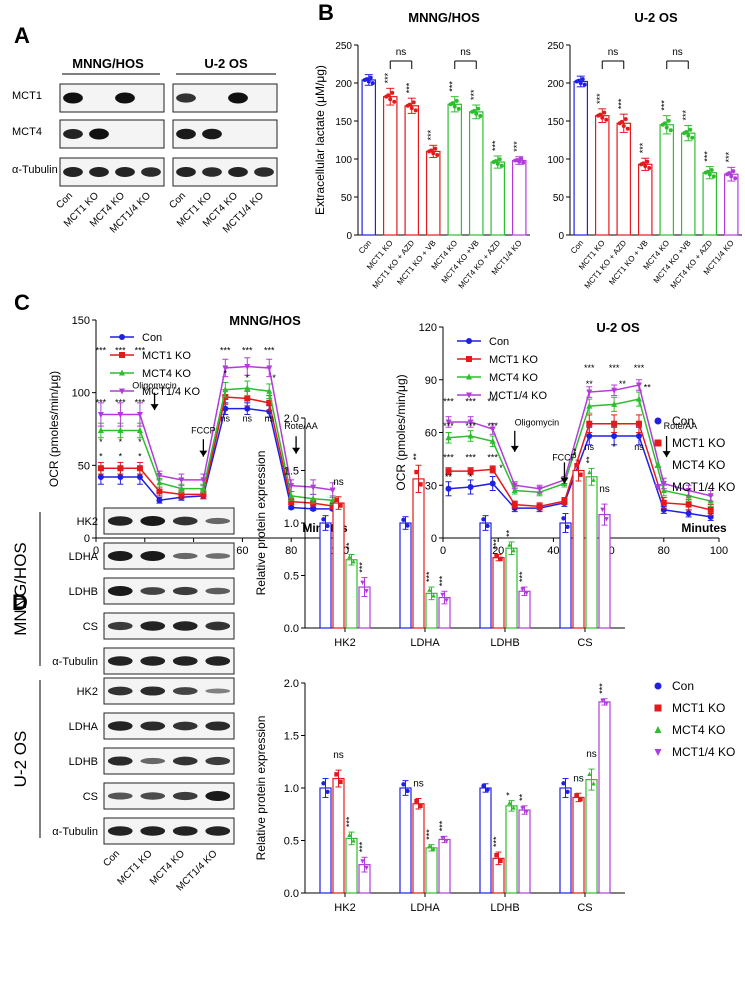 Image resolution: width=745 pixels, height=992 pixels. What do you see at coordinates (20, 759) in the screenshot?
I see `blot-d-cell-line: U-2 OS` at bounding box center [20, 759].